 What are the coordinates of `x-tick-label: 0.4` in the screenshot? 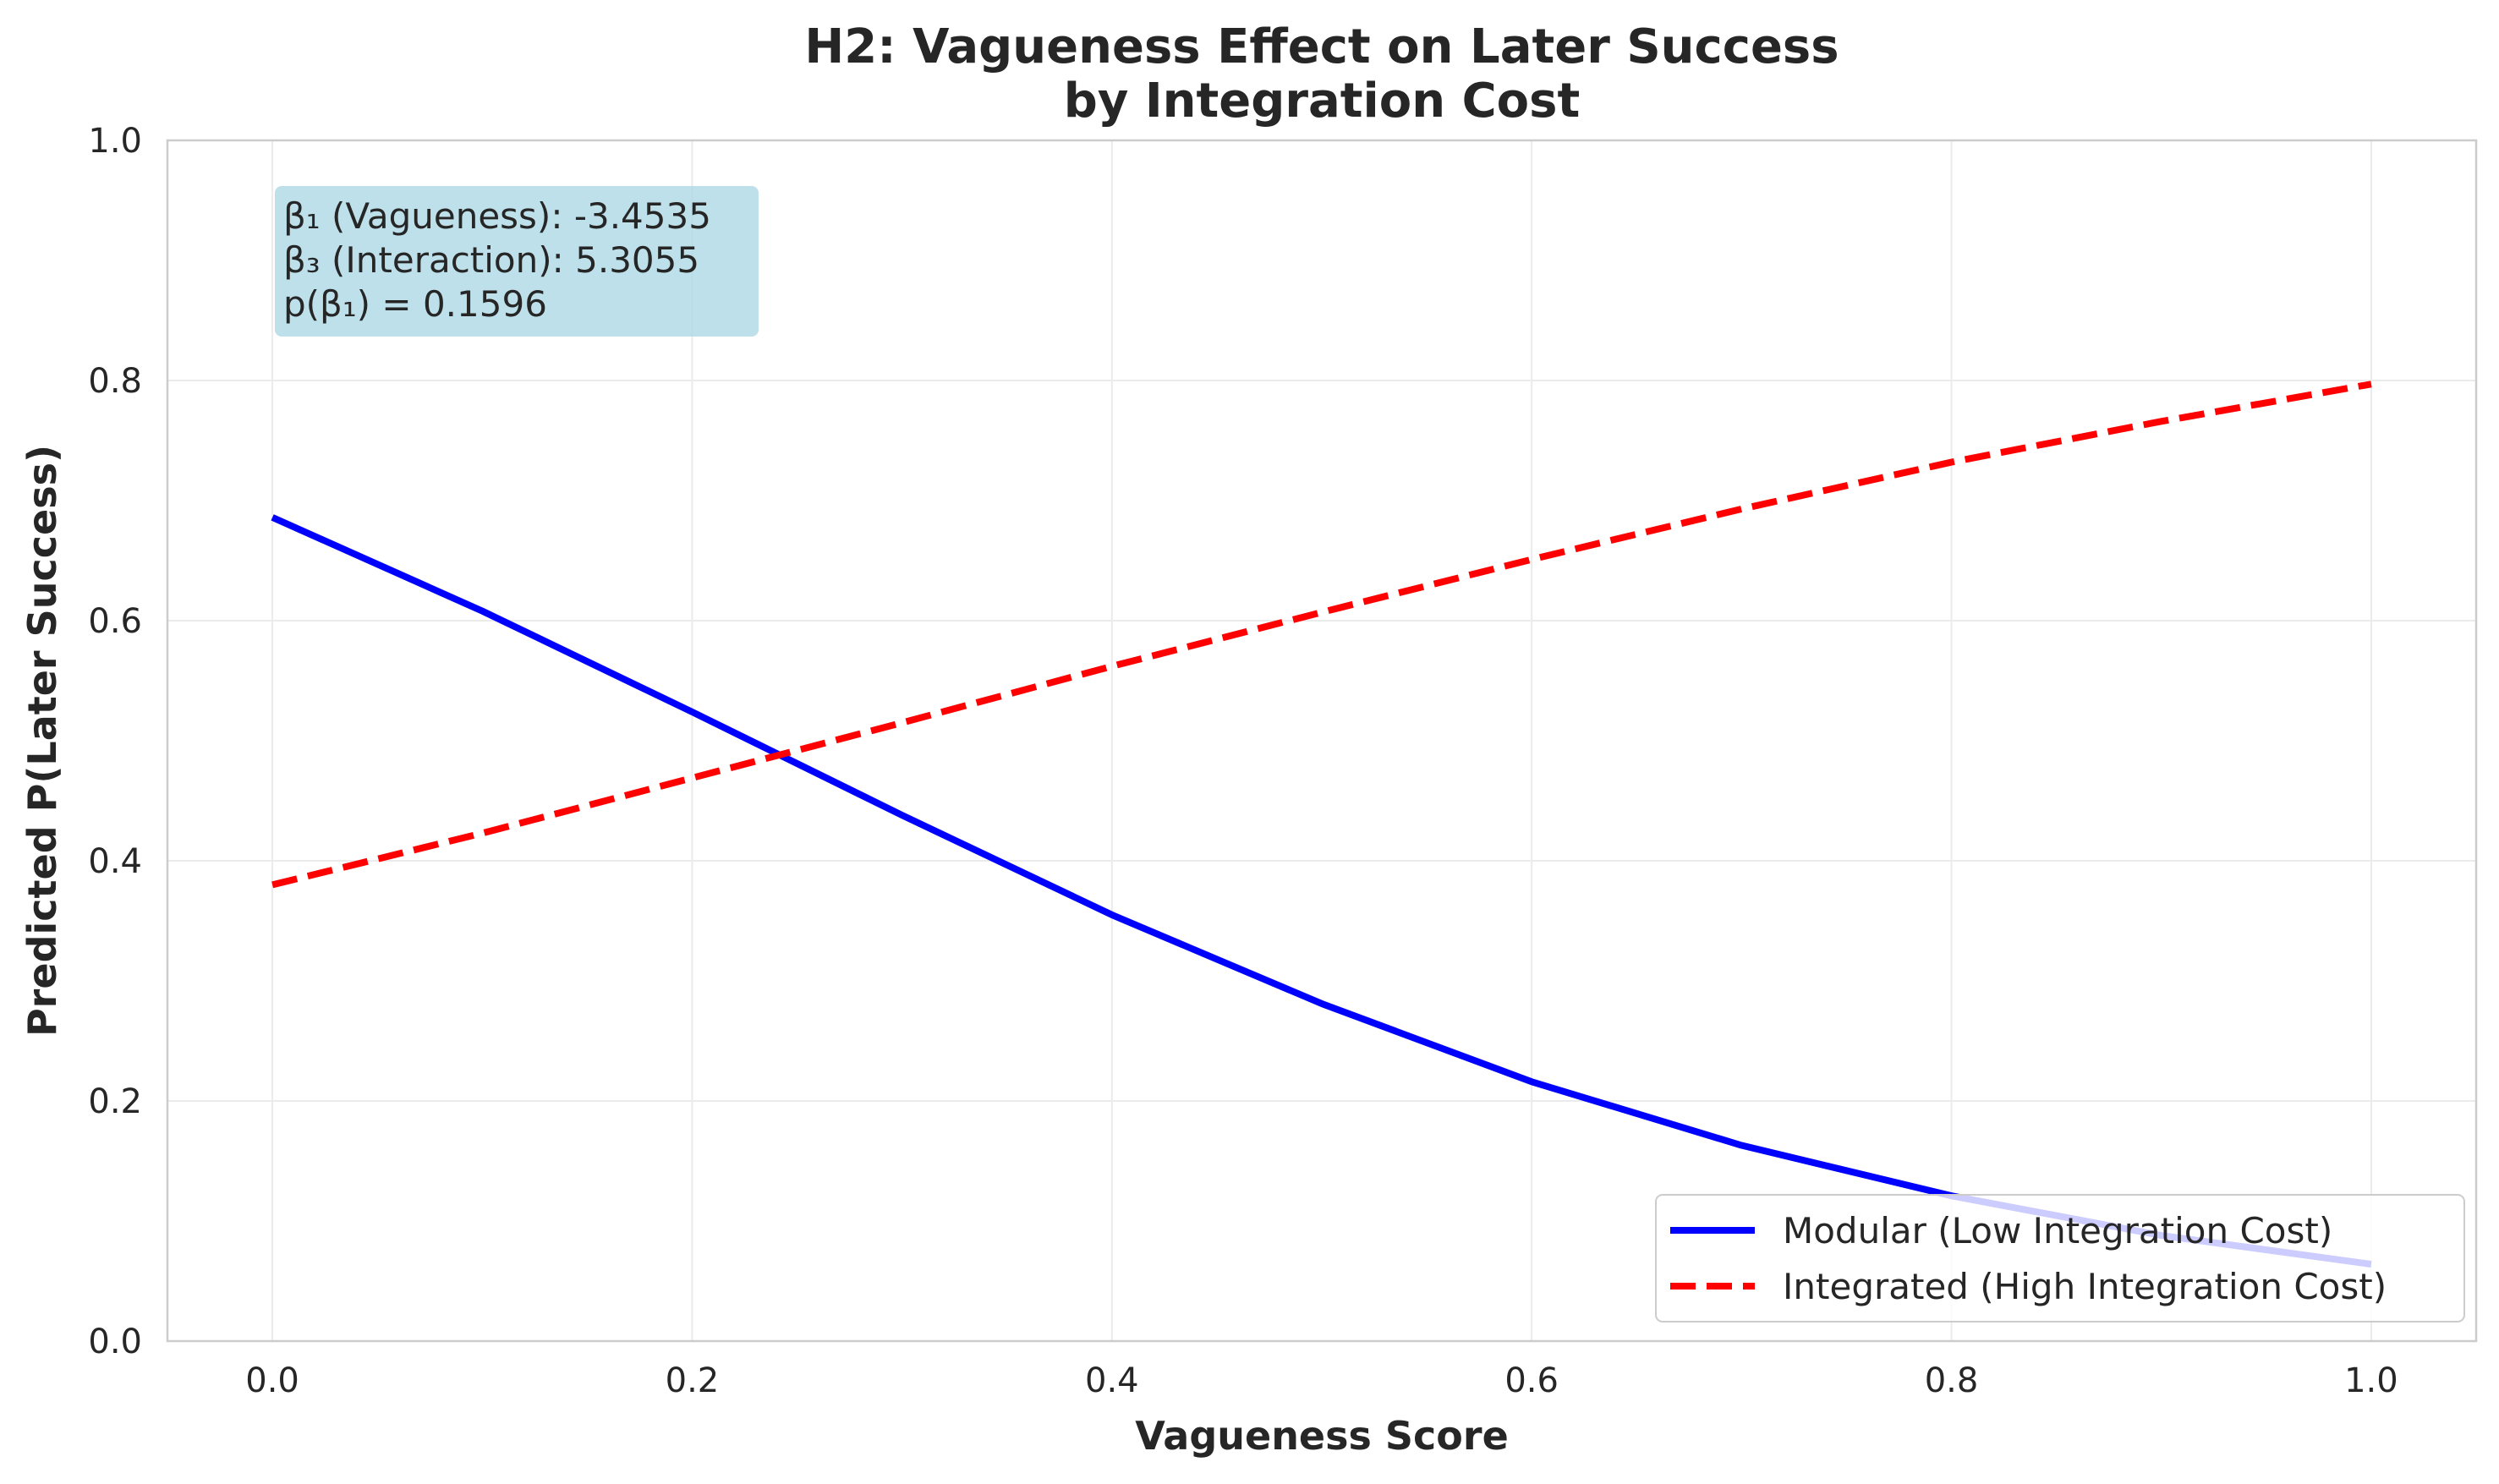 It's located at (1112, 1380).